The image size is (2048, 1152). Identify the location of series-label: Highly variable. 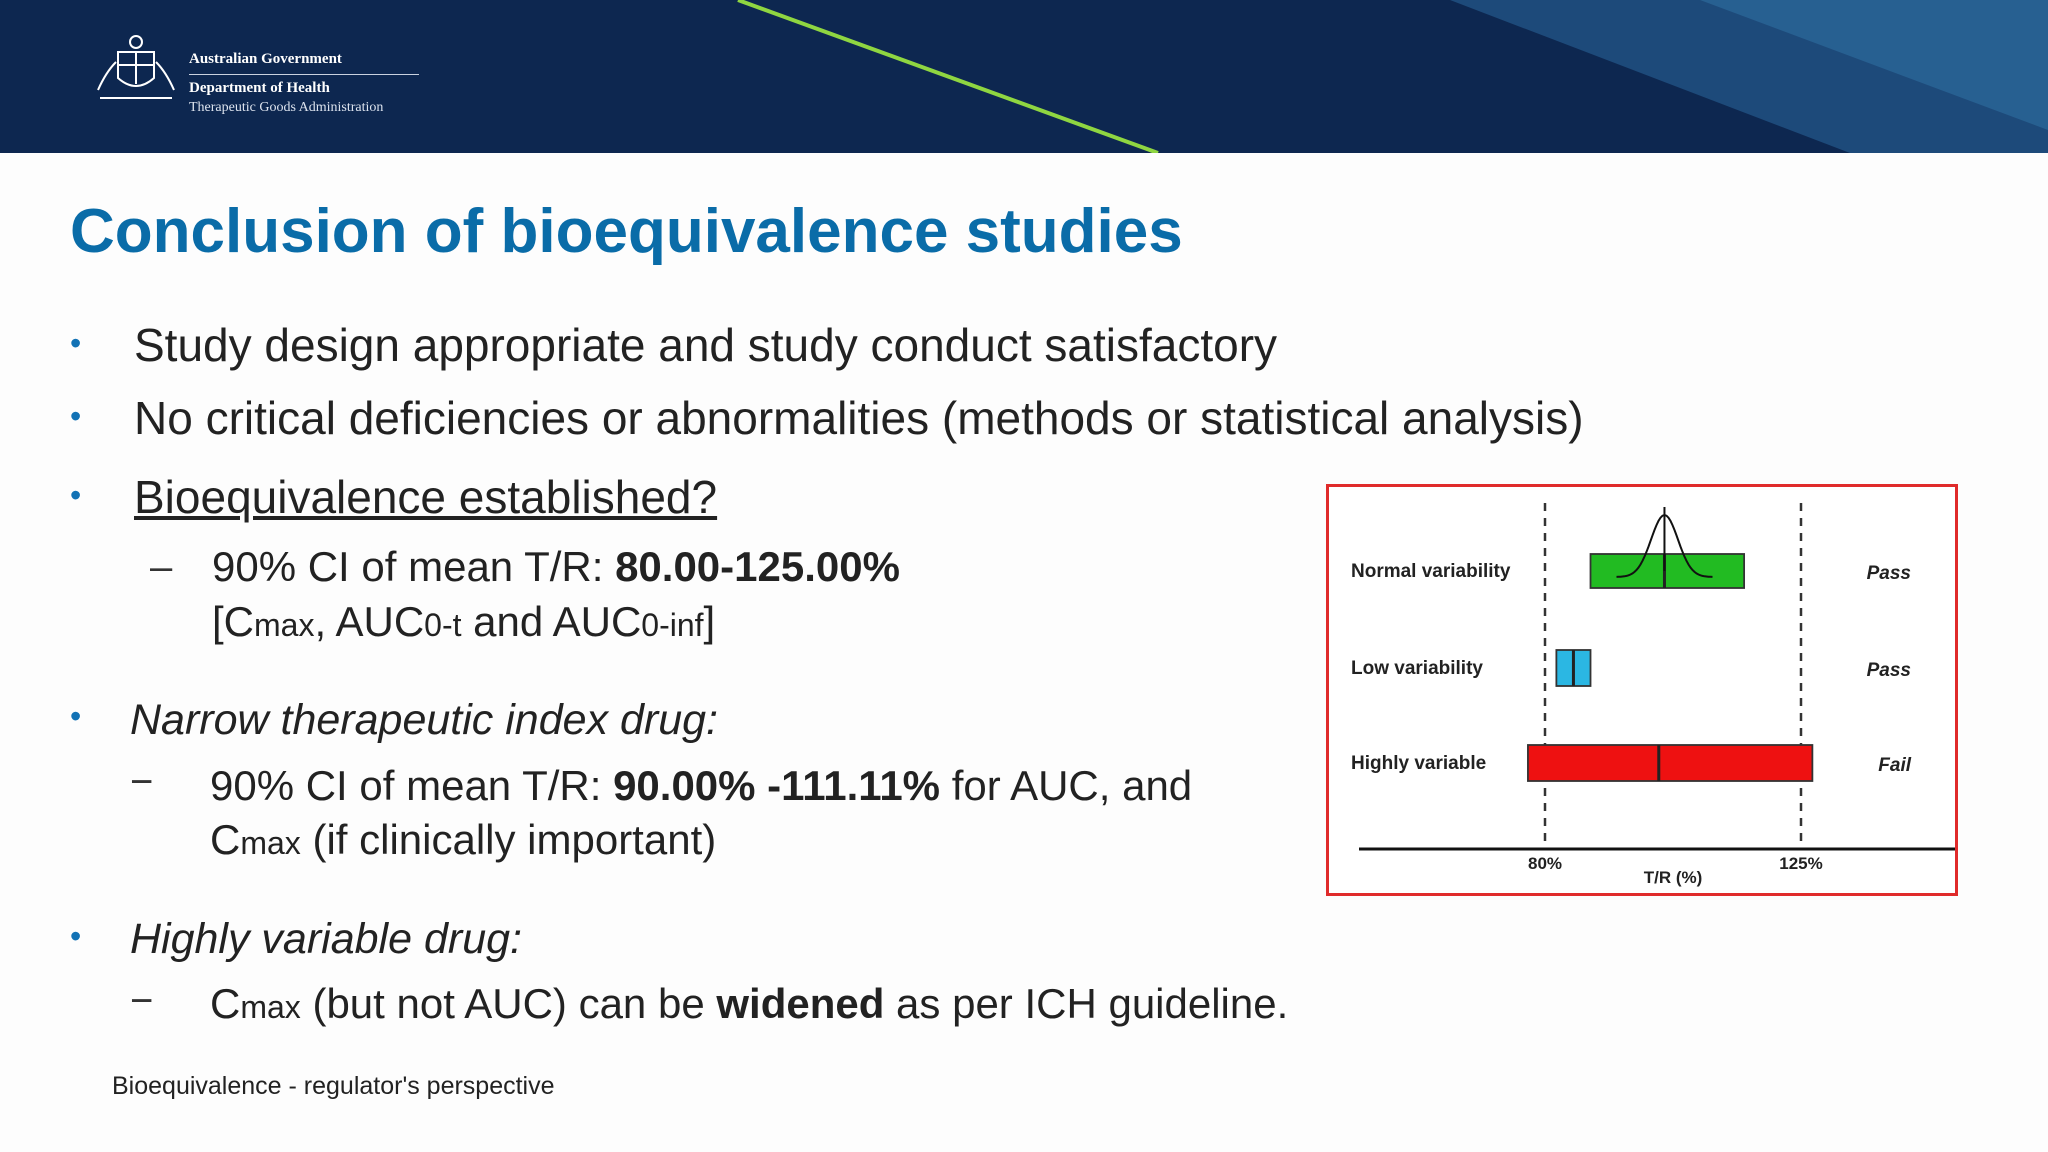
(1418, 763).